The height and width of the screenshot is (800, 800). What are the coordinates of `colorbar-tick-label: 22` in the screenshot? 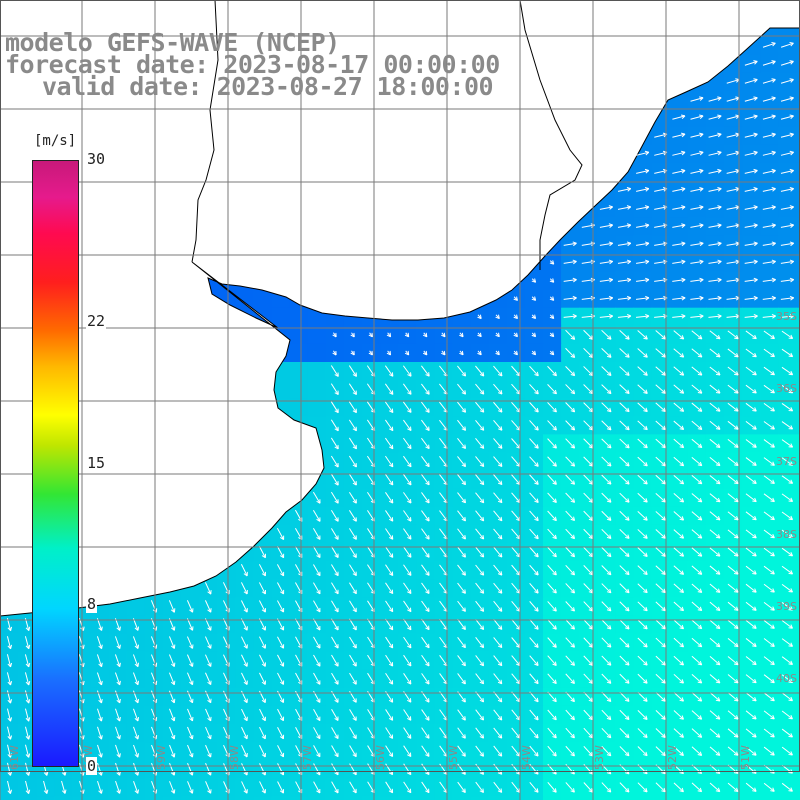 It's located at (96, 320).